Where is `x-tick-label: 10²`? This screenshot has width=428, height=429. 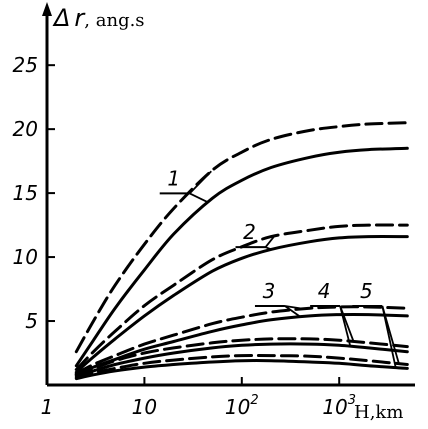
x-tick-label: 10² is located at coordinates (242, 406).